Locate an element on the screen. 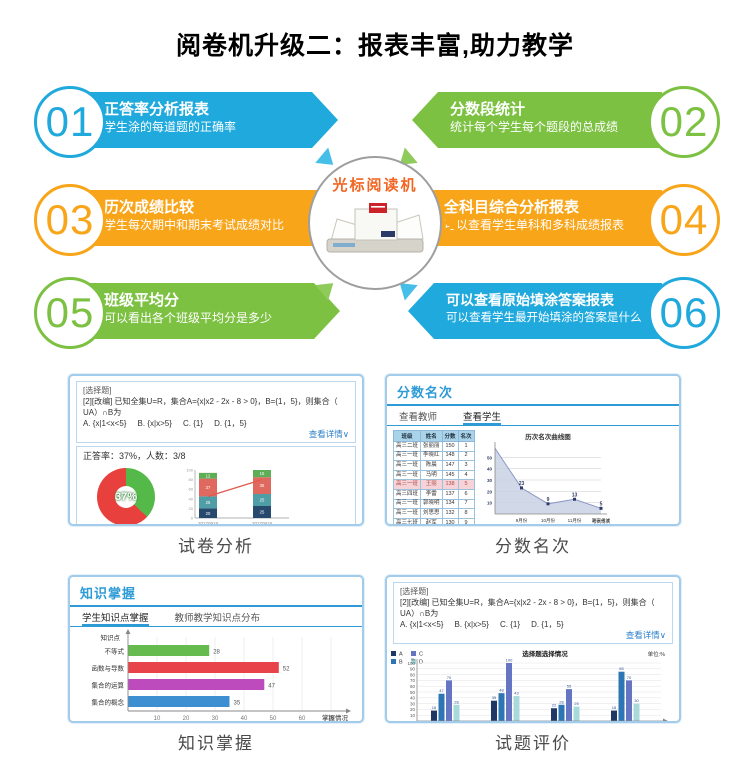 This screenshot has height=757, width=750. feature-ribbon: 全科目综合分析报表 可以查看学生单科和多科成绩报表 is located at coordinates (534, 218).